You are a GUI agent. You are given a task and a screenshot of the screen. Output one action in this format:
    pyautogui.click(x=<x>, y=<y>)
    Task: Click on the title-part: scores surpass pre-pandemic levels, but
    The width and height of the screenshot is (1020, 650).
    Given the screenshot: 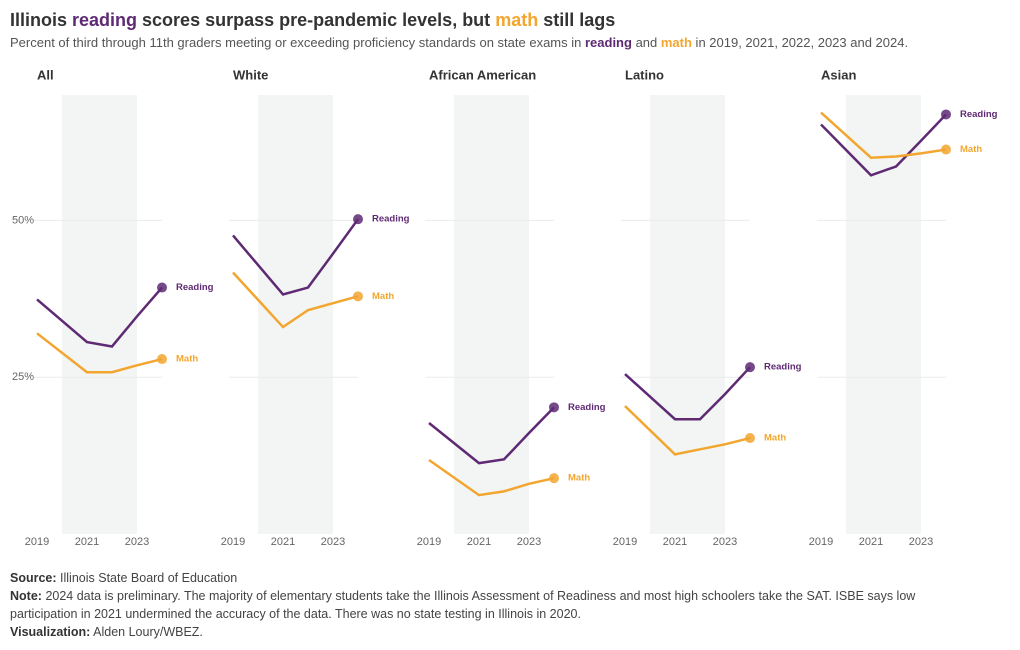 What is the action you would take?
    pyautogui.click(x=316, y=20)
    